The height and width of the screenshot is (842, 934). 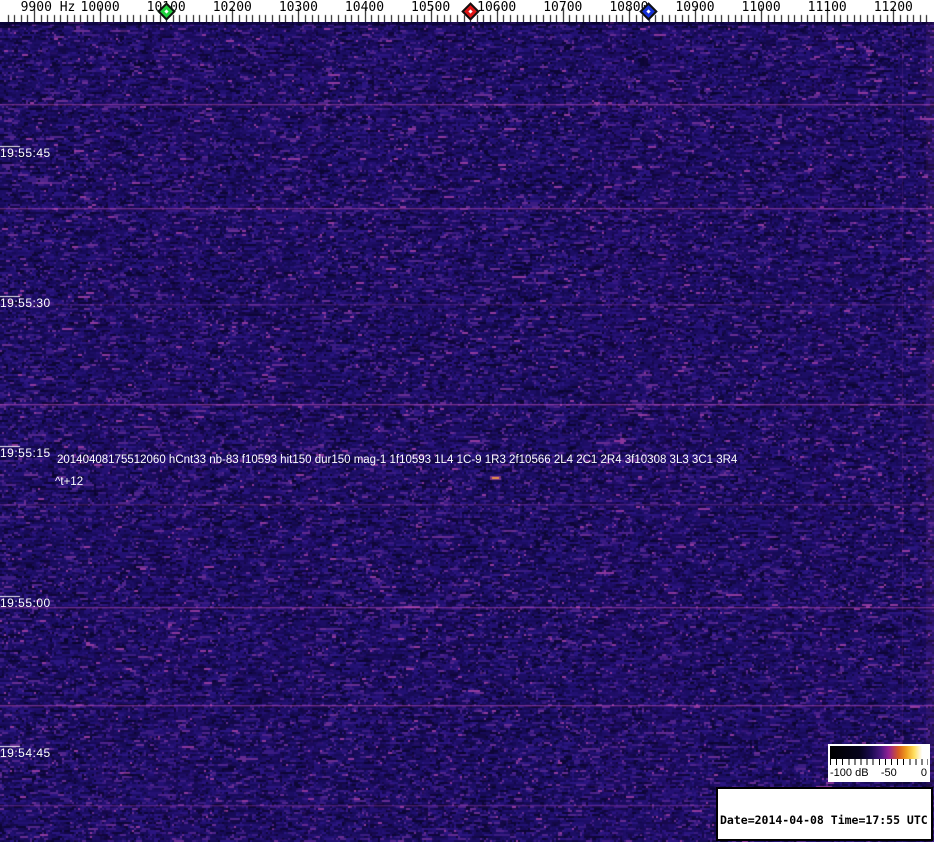 What do you see at coordinates (893, 7) in the screenshot?
I see `freq-label-11200: 11200` at bounding box center [893, 7].